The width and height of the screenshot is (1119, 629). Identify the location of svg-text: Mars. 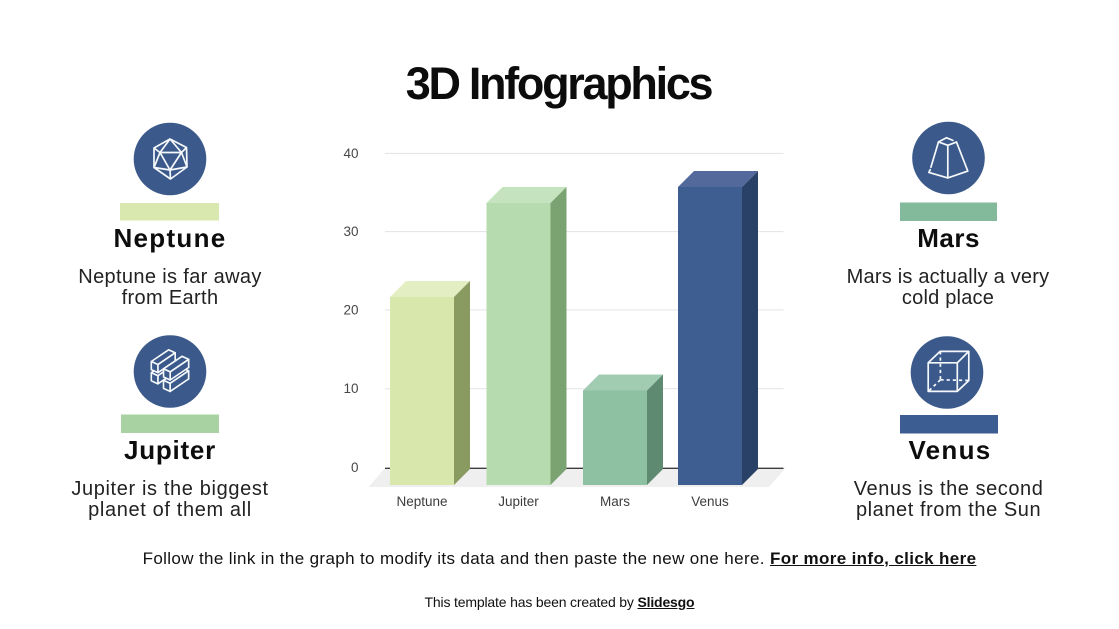
(615, 501).